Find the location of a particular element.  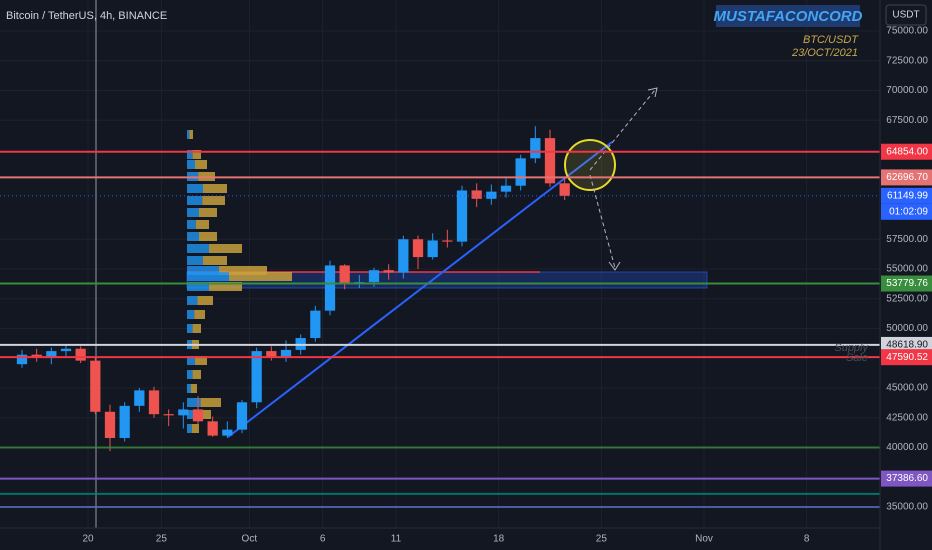

up-arrow is located at coordinates (622, 130).